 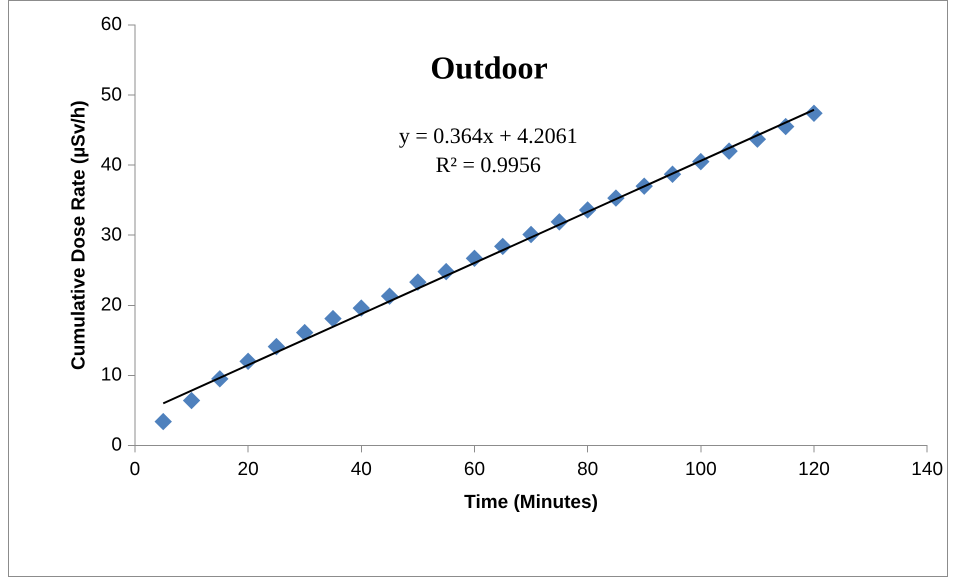 What do you see at coordinates (79, 235) in the screenshot?
I see `y-axis-title: Cumulative Dose Rate (µSv/h)` at bounding box center [79, 235].